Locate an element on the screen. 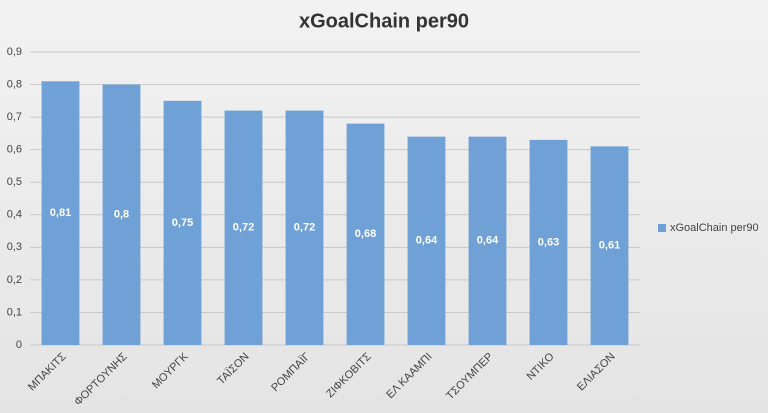 This screenshot has height=413, width=768. y-tick-label: 0,3 is located at coordinates (14, 247).